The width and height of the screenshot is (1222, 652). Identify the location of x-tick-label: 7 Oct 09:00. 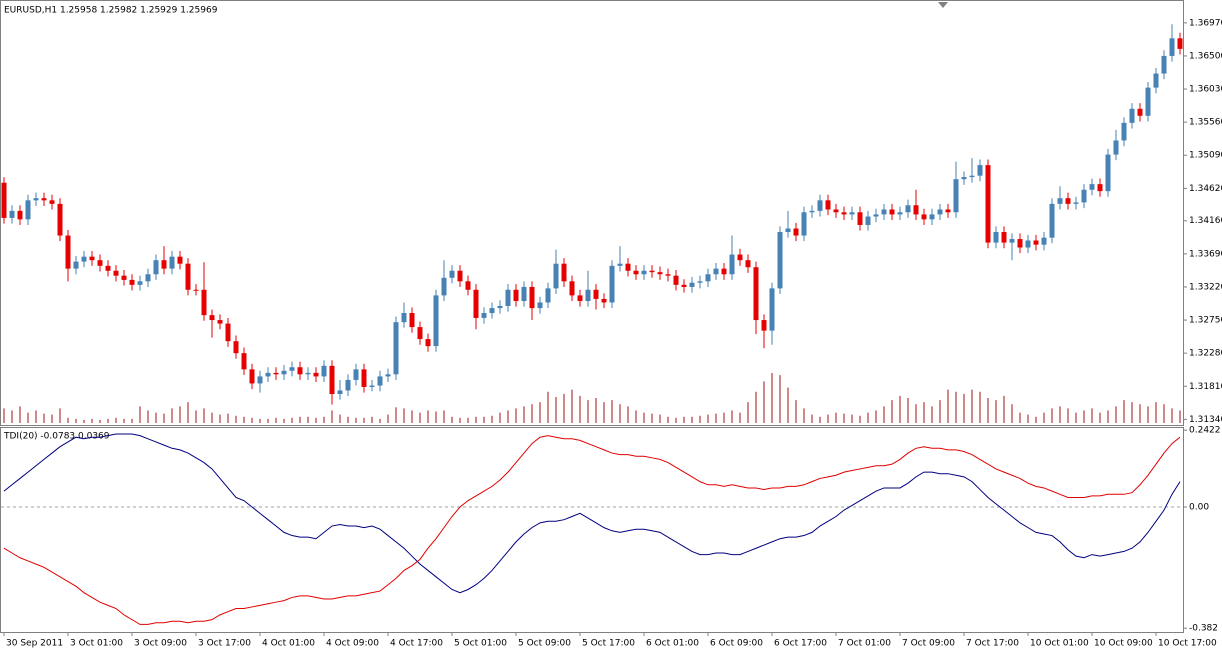
(928, 644).